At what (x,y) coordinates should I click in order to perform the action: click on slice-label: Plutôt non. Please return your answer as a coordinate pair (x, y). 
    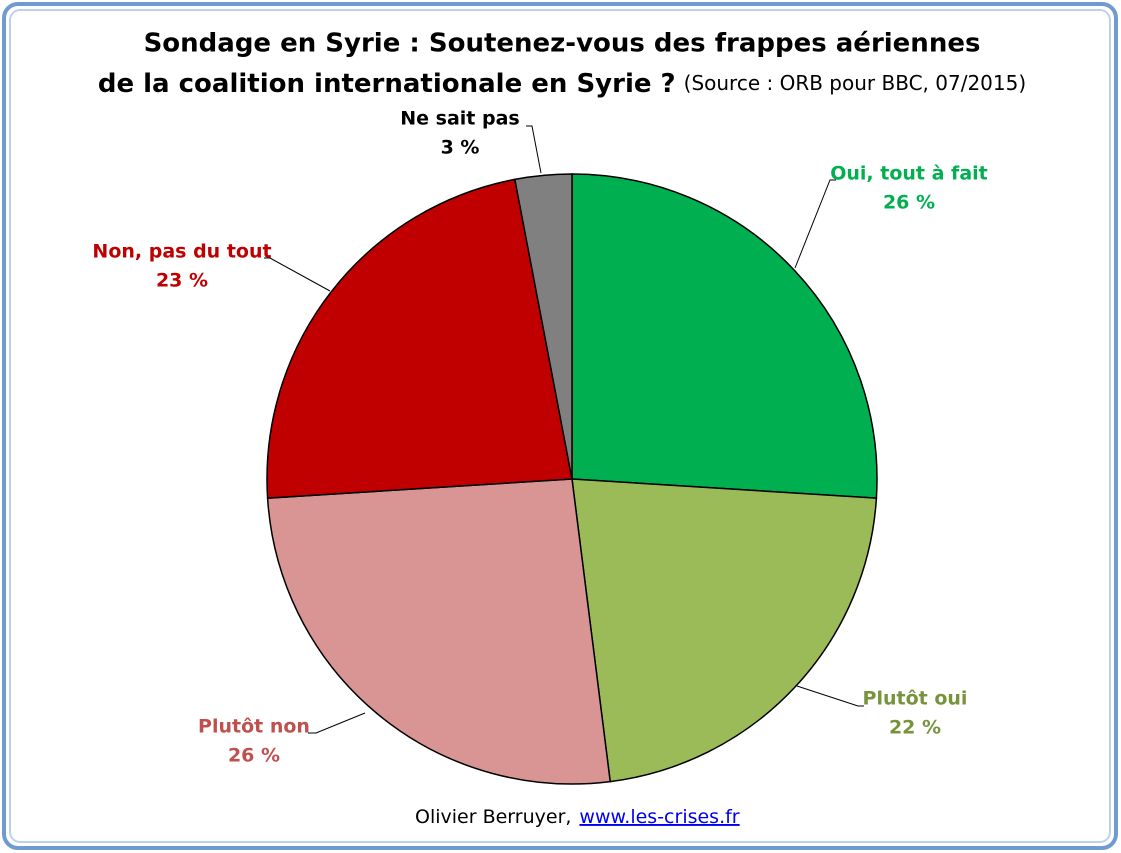
    Looking at the image, I should click on (254, 727).